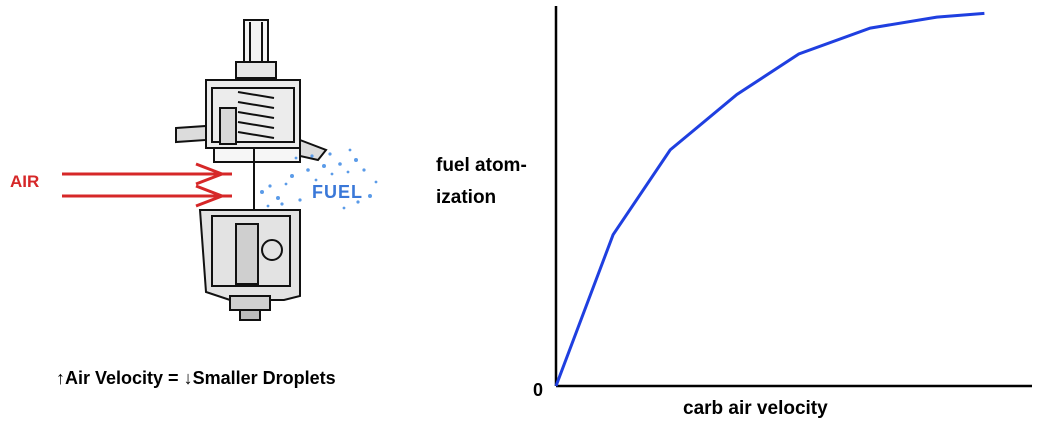 The image size is (1048, 428). Describe the element at coordinates (60, 378) in the screenshot. I see `up-arrow-icon: ↑` at that location.